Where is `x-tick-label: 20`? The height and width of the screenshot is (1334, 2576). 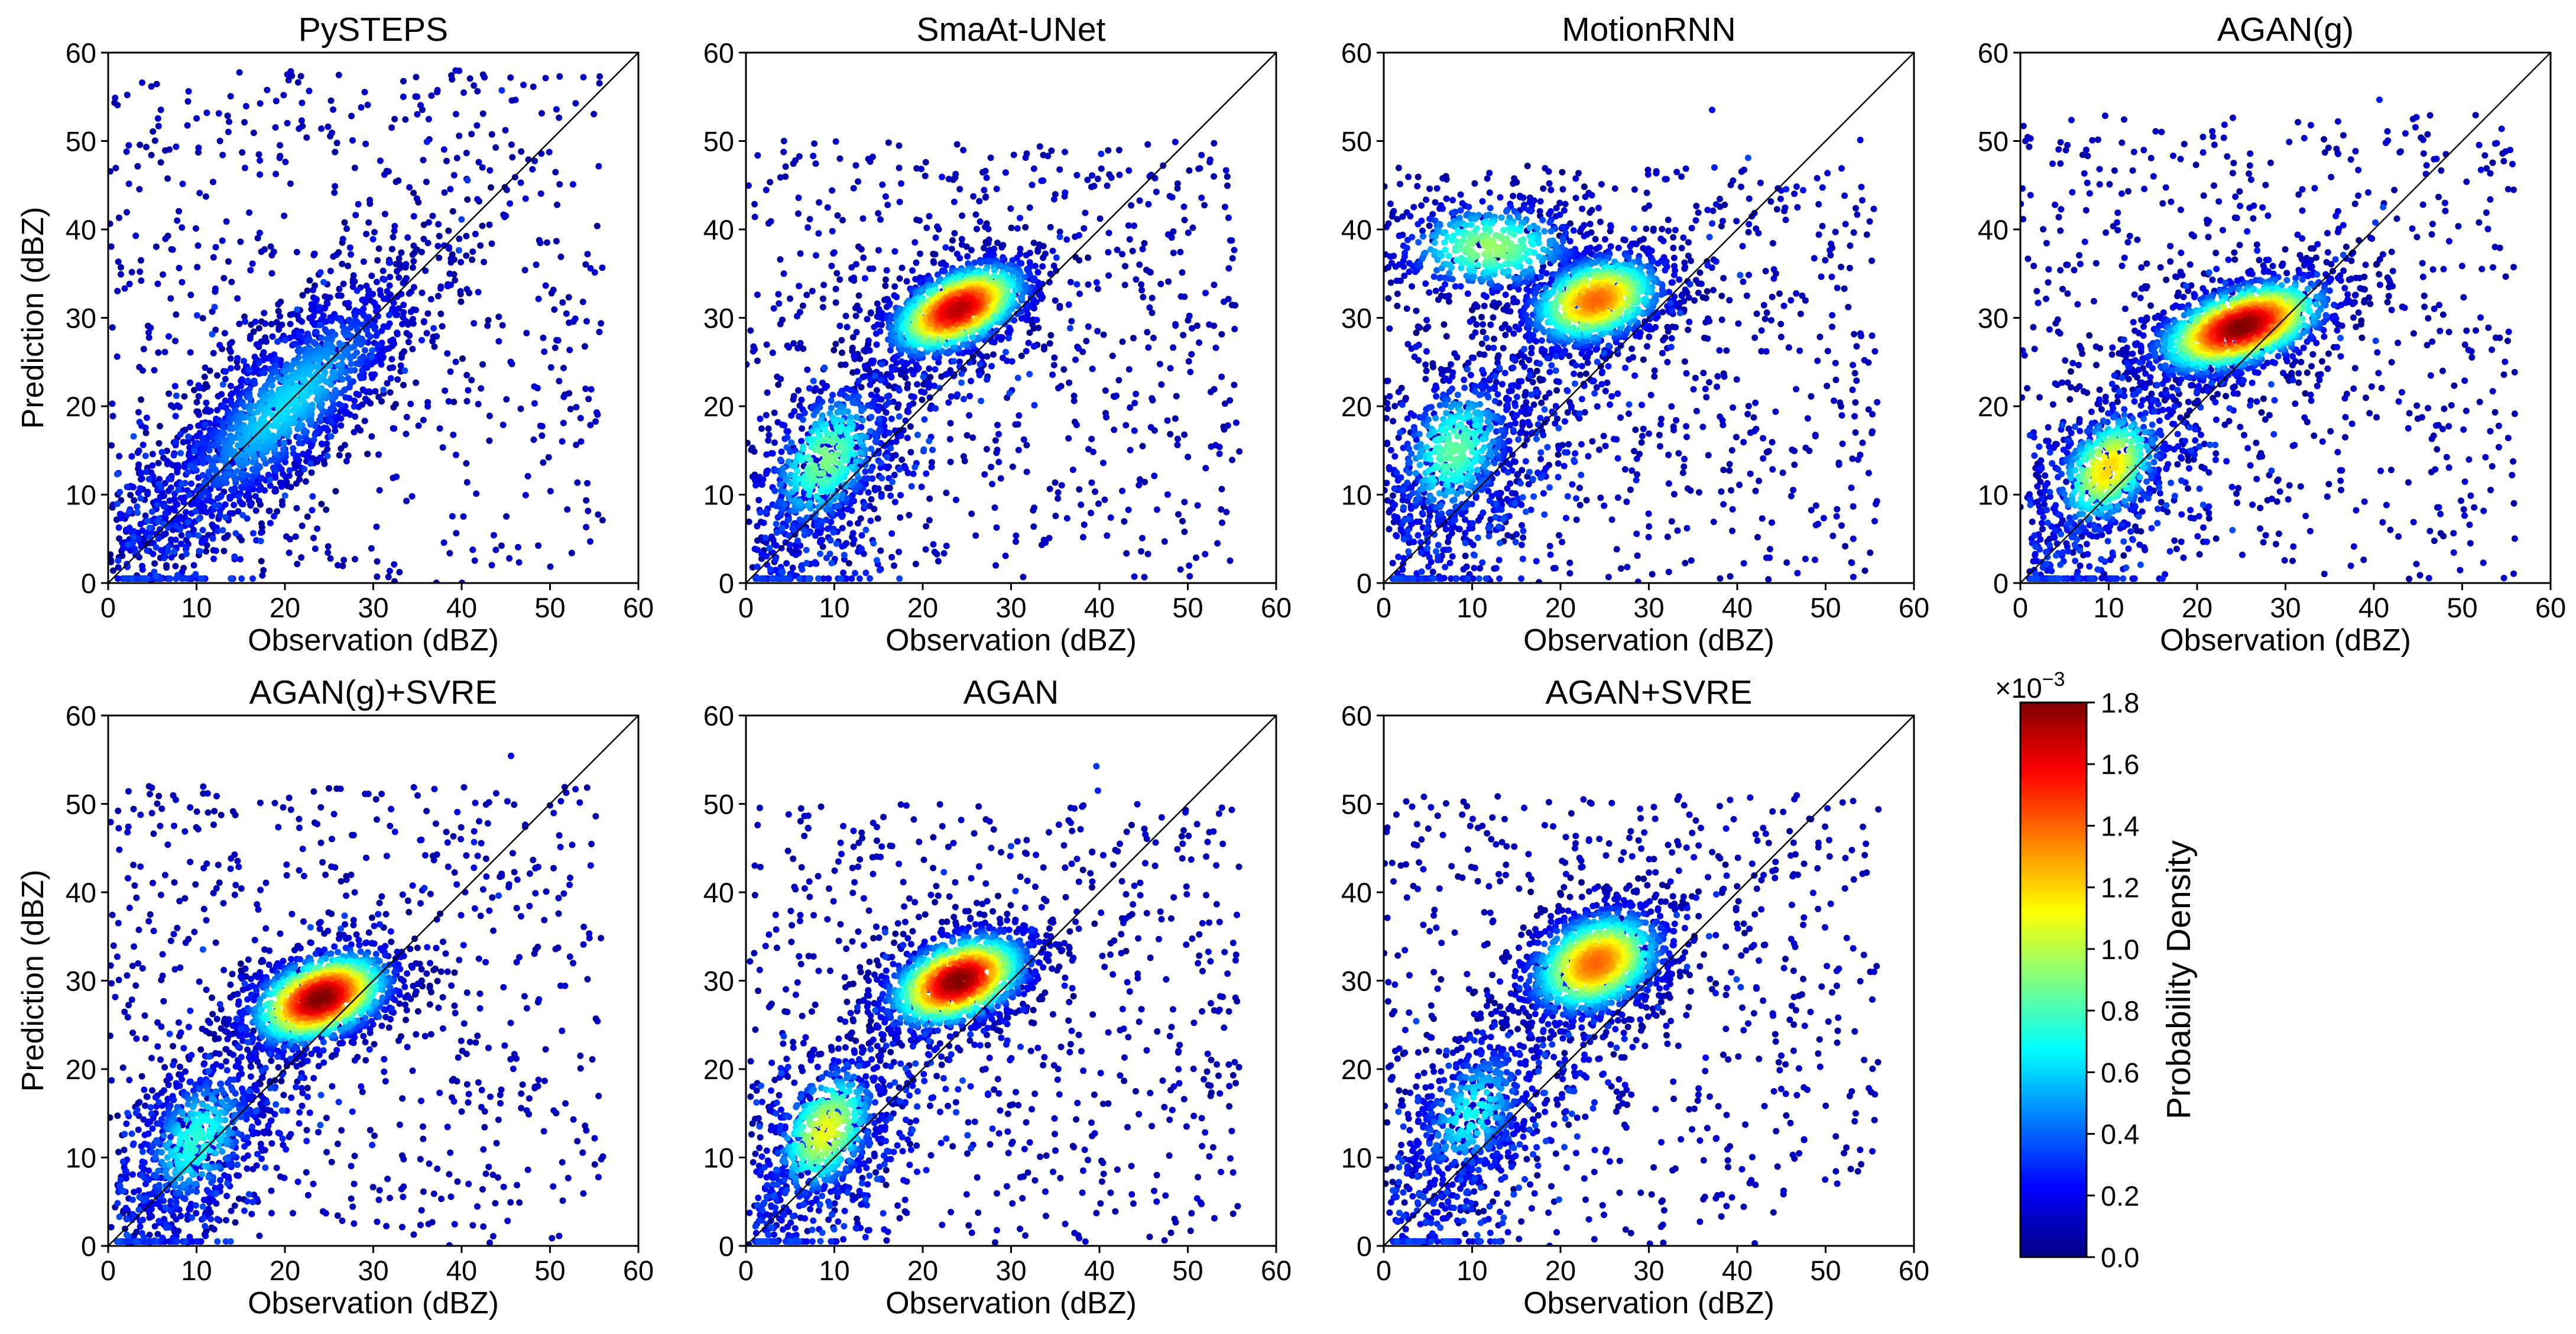
x-tick-label: 20 is located at coordinates (285, 607).